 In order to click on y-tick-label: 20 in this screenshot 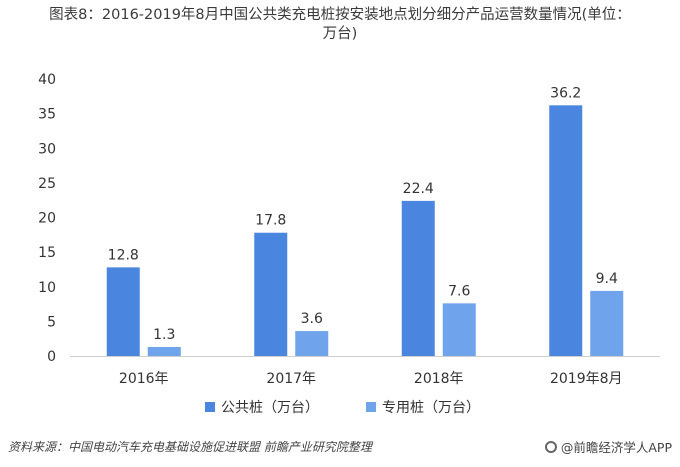, I will do `click(47, 219)`.